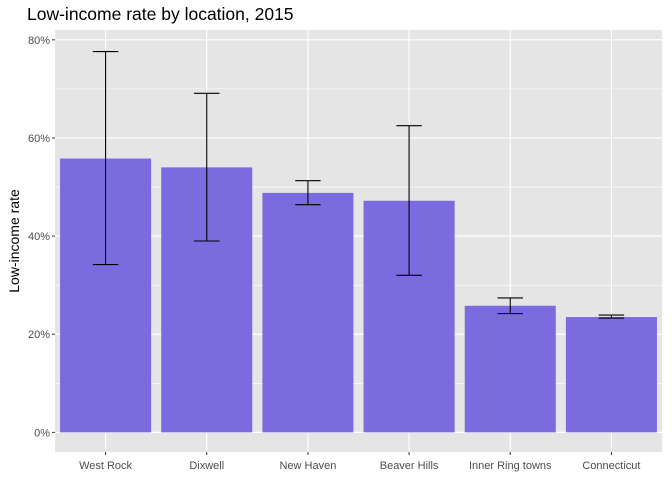 This screenshot has width=672, height=480. What do you see at coordinates (39, 41) in the screenshot?
I see `y-tick-label: 80%` at bounding box center [39, 41].